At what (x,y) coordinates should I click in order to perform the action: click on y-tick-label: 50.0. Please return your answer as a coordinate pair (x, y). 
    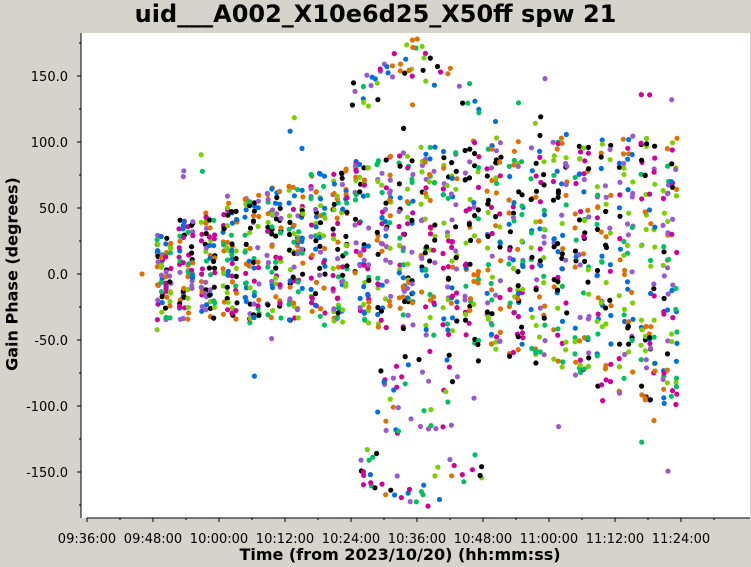
    Looking at the image, I should click on (53, 209).